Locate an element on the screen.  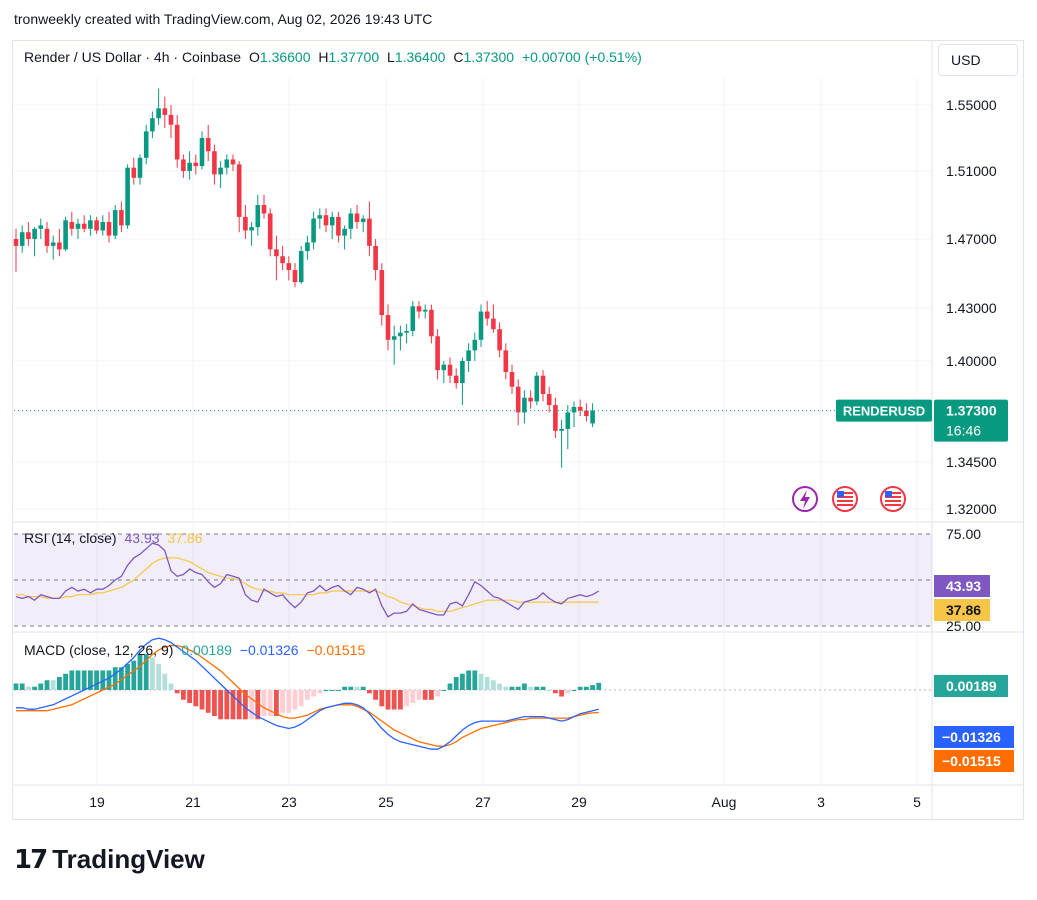
macd-label: MACD (close, 12, 26, 9) is located at coordinates (99, 650).